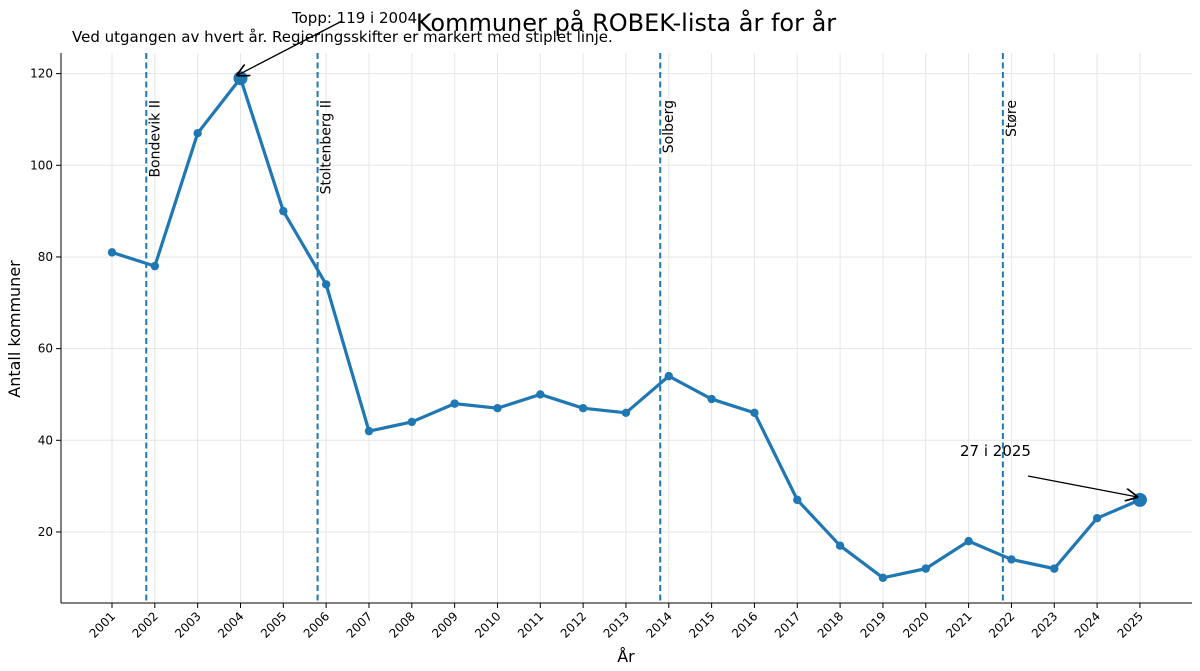  I want to click on annotation-text: 27 i 2025, so click(995, 451).